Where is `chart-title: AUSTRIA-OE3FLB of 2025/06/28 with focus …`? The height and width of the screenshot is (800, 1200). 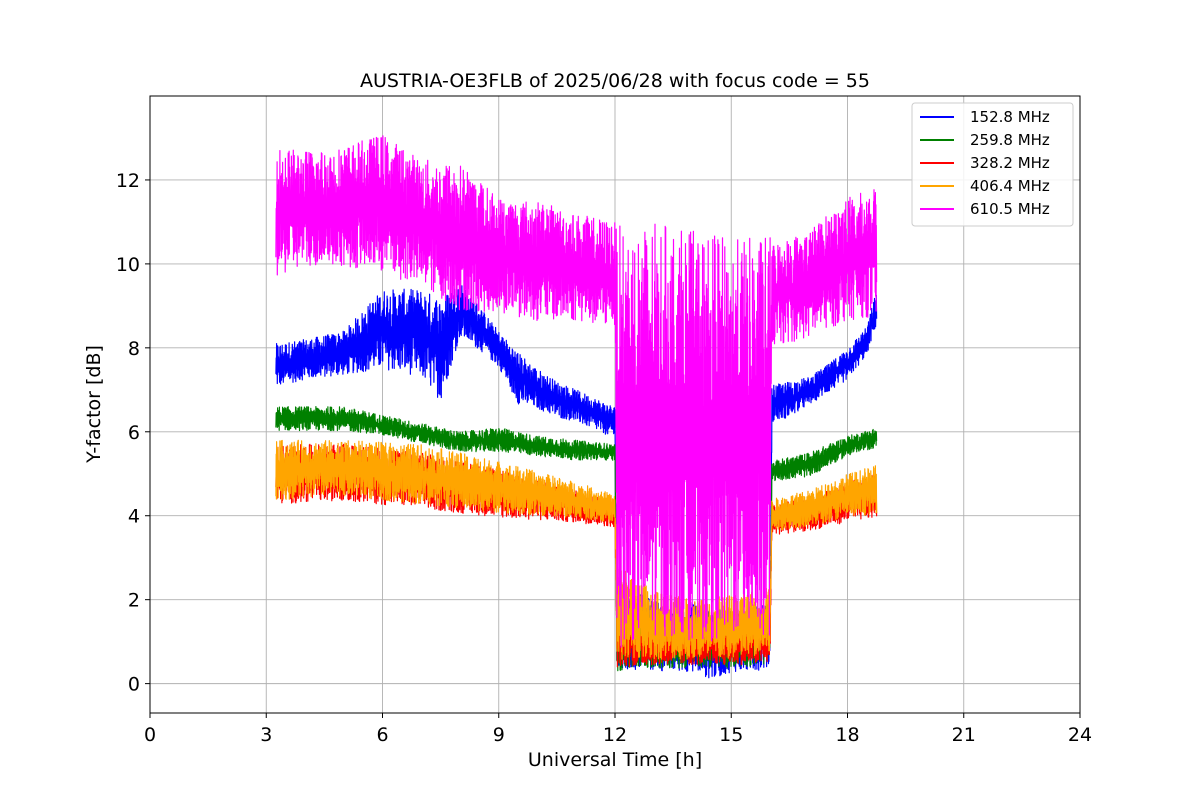
chart-title: AUSTRIA-OE3FLB of 2025/06/28 with focus … is located at coordinates (615, 81).